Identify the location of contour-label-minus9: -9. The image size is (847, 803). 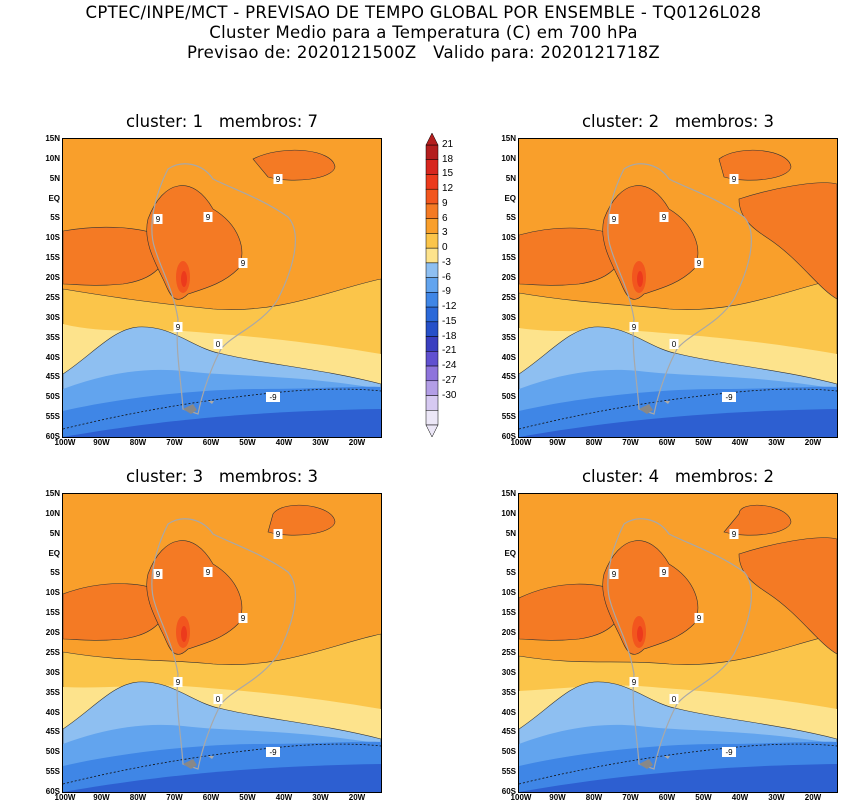
(729, 397).